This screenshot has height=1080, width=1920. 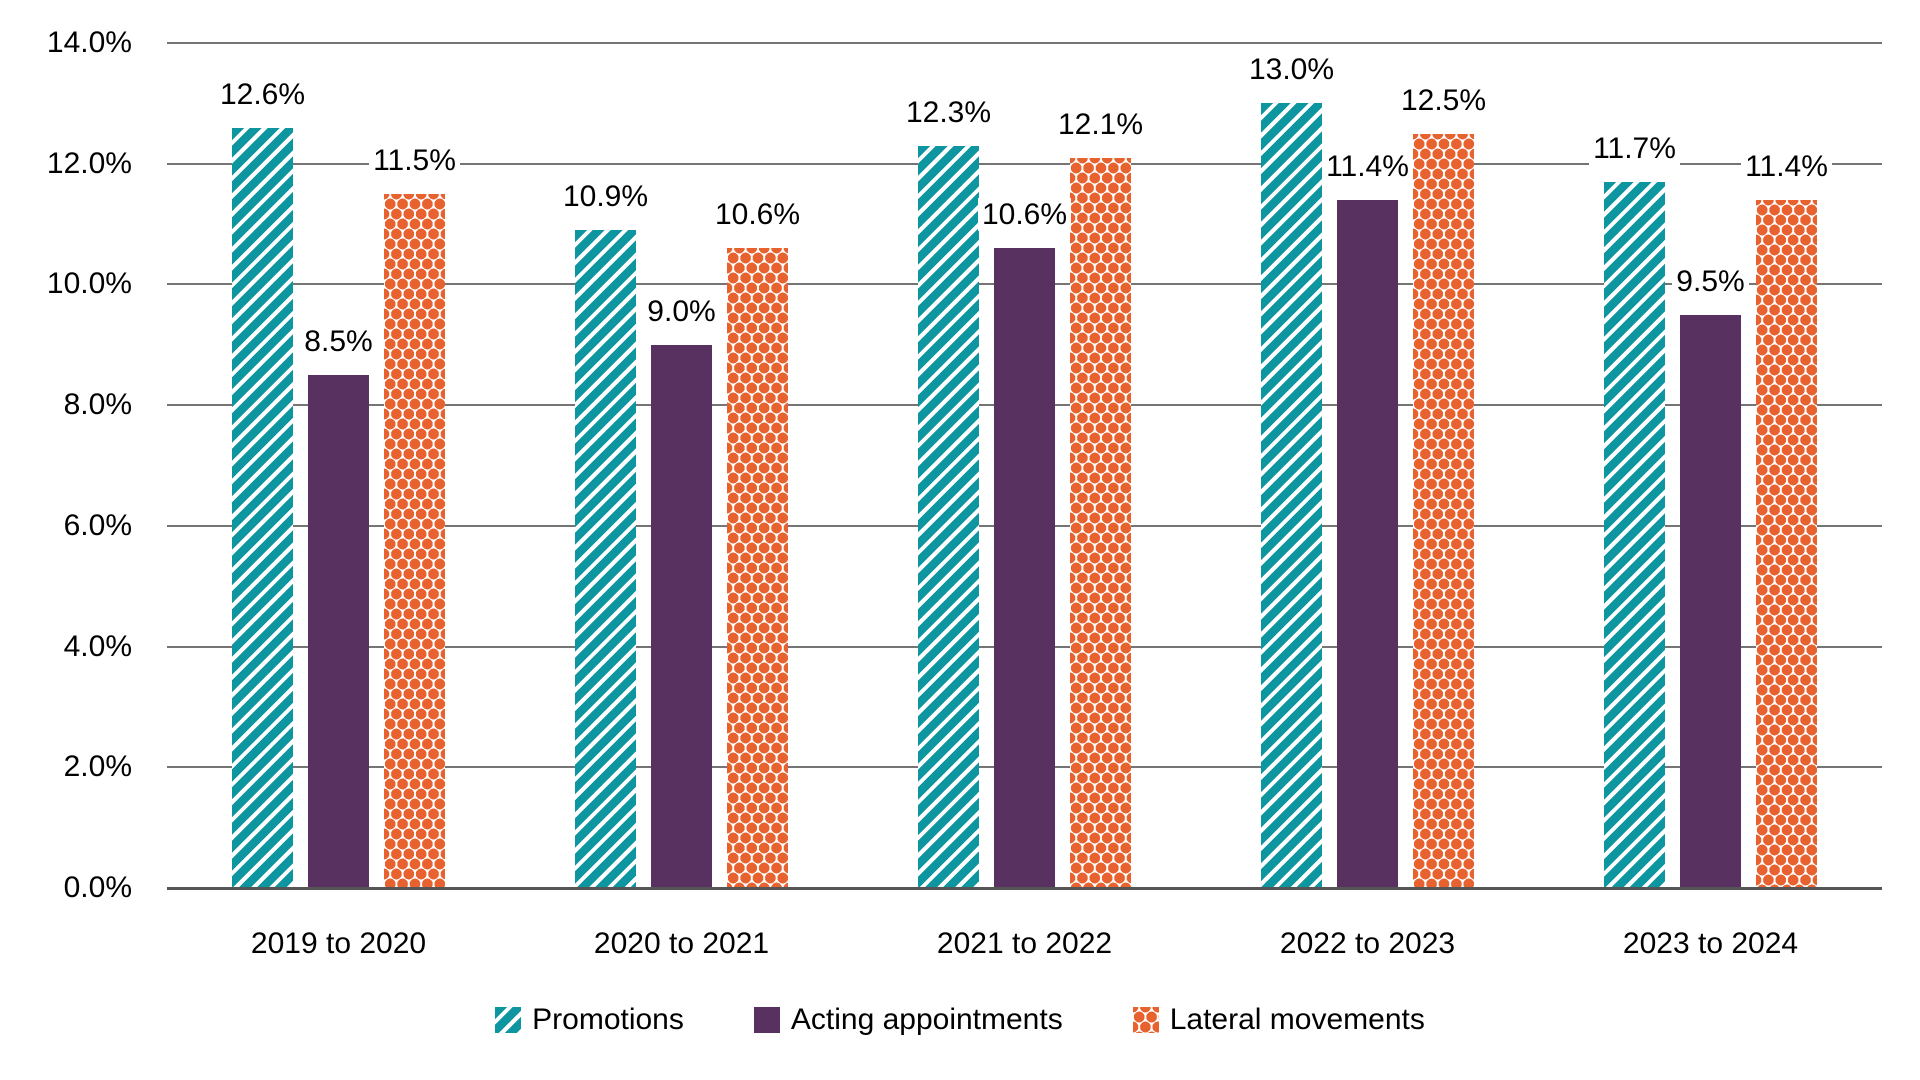 I want to click on y-axis-tick-label: 14.0%, so click(x=89, y=42).